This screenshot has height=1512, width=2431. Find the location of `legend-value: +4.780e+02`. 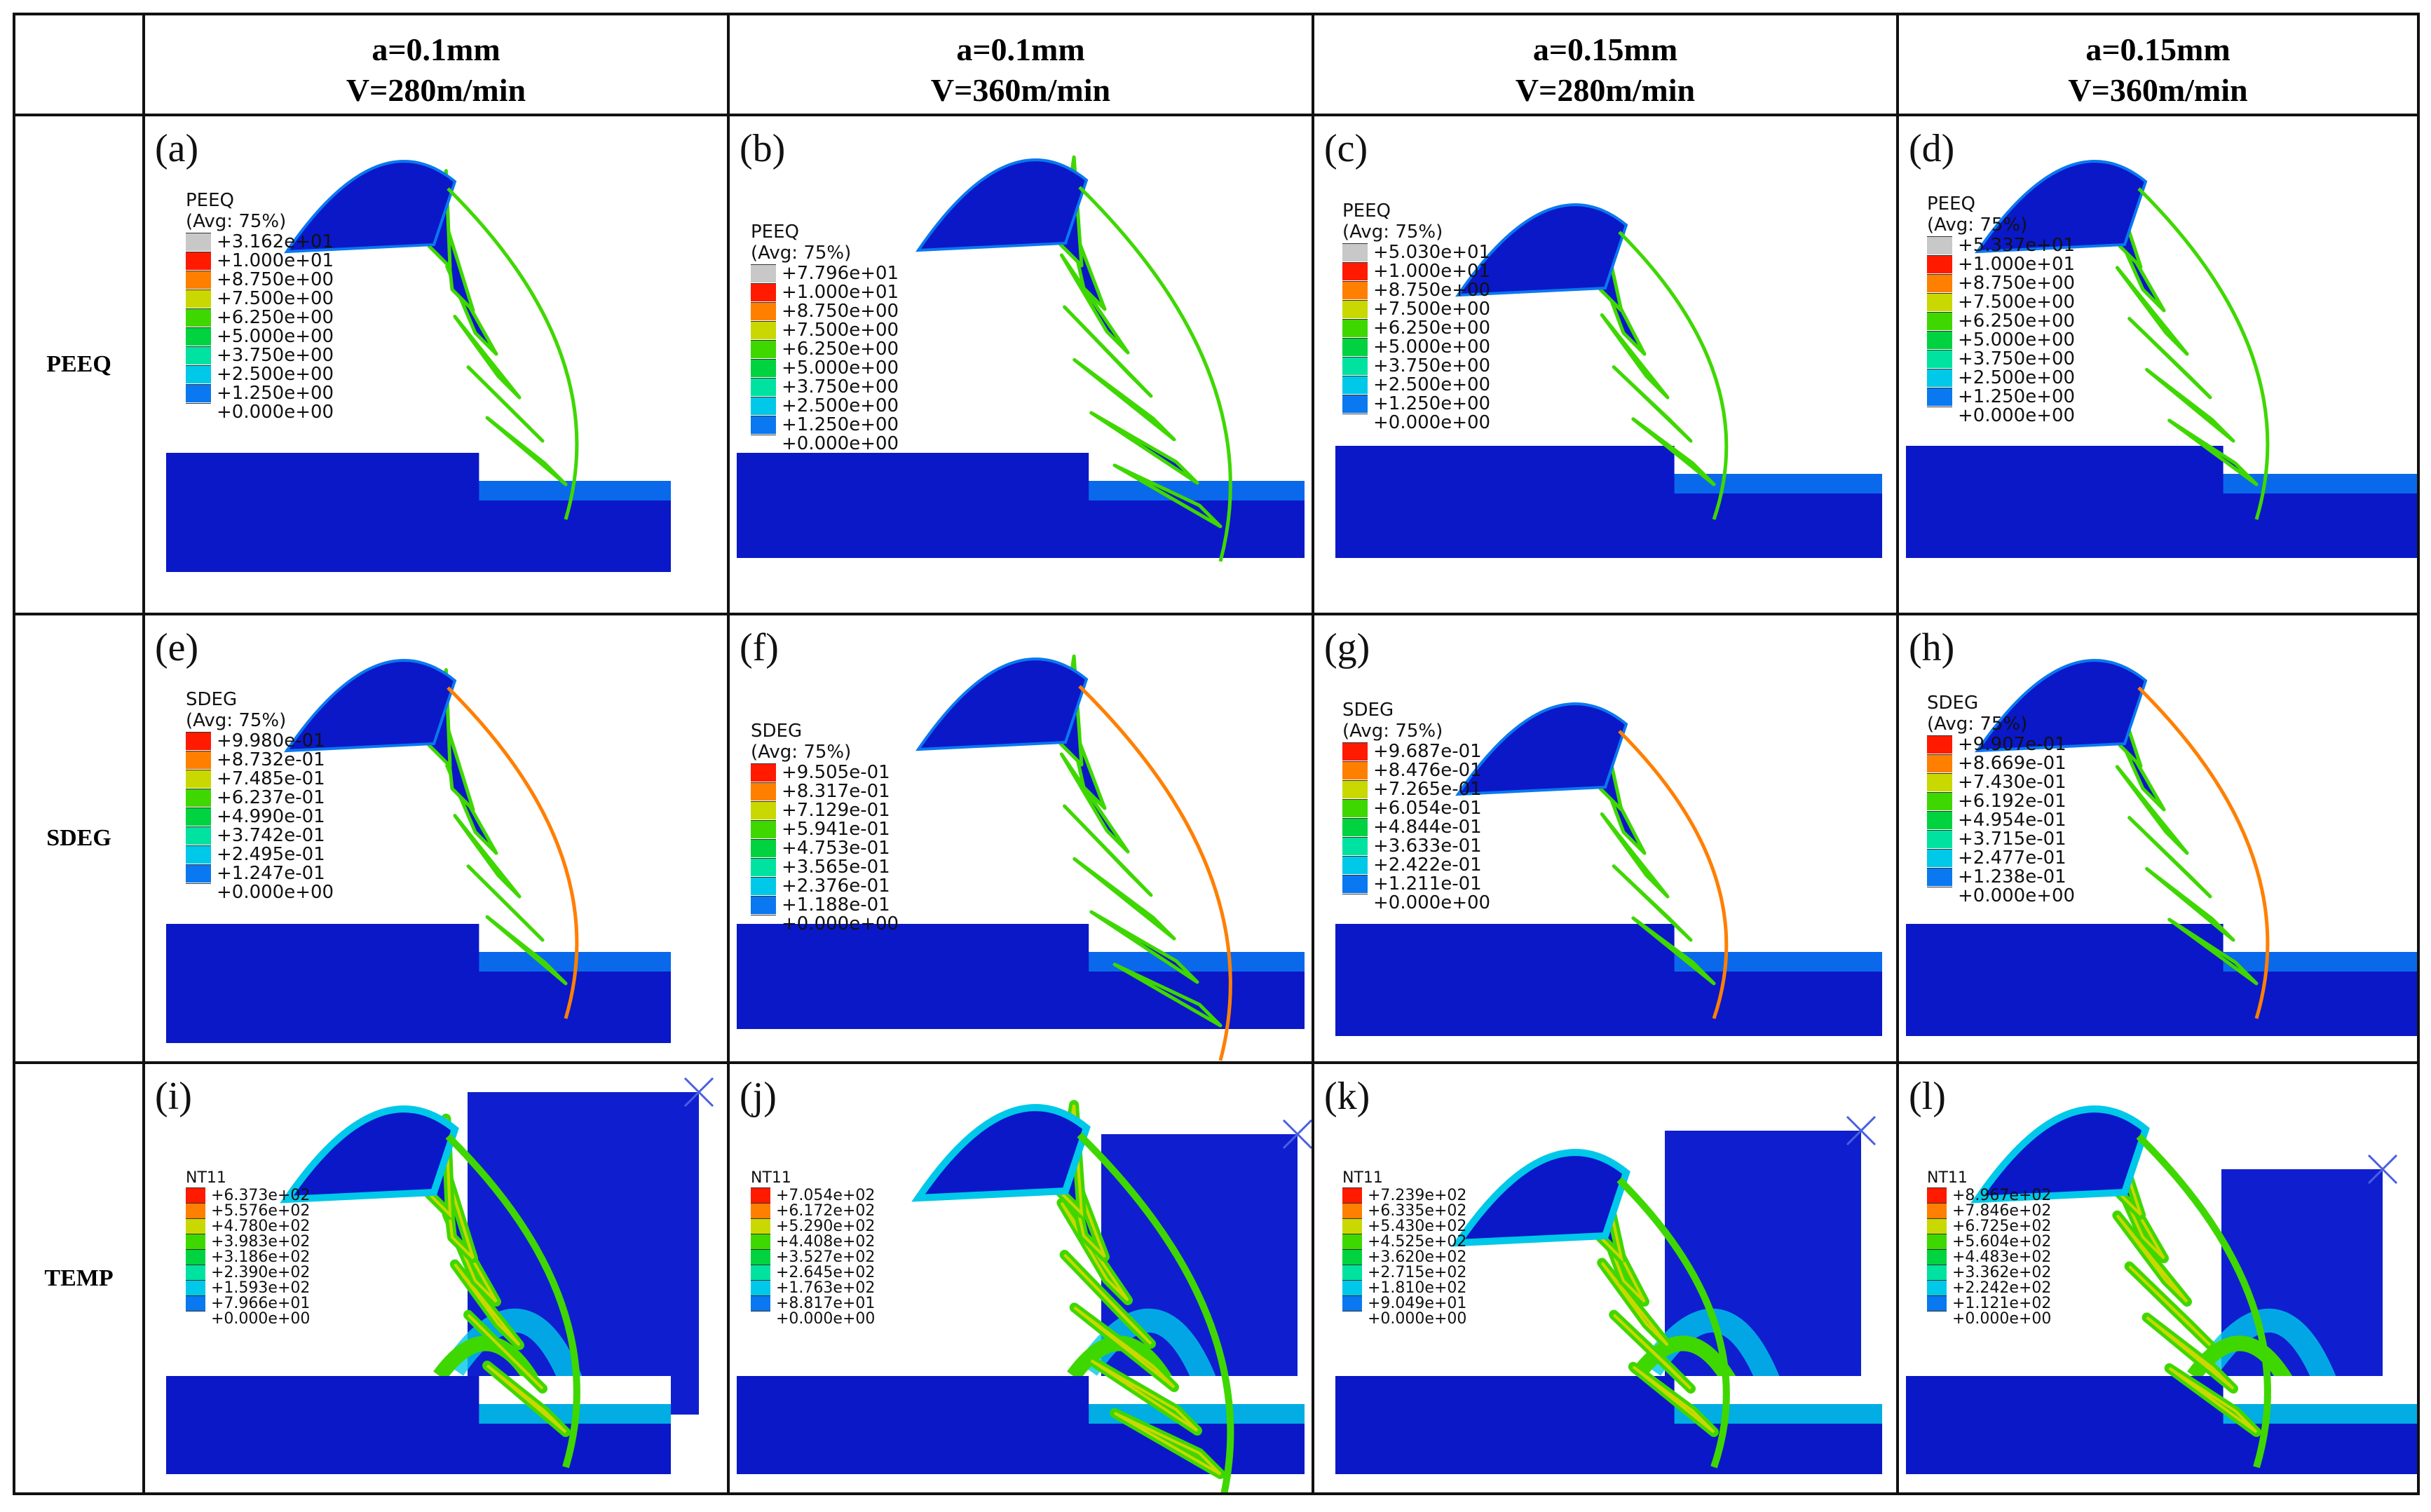

legend-value: +4.780e+02 is located at coordinates (261, 1226).